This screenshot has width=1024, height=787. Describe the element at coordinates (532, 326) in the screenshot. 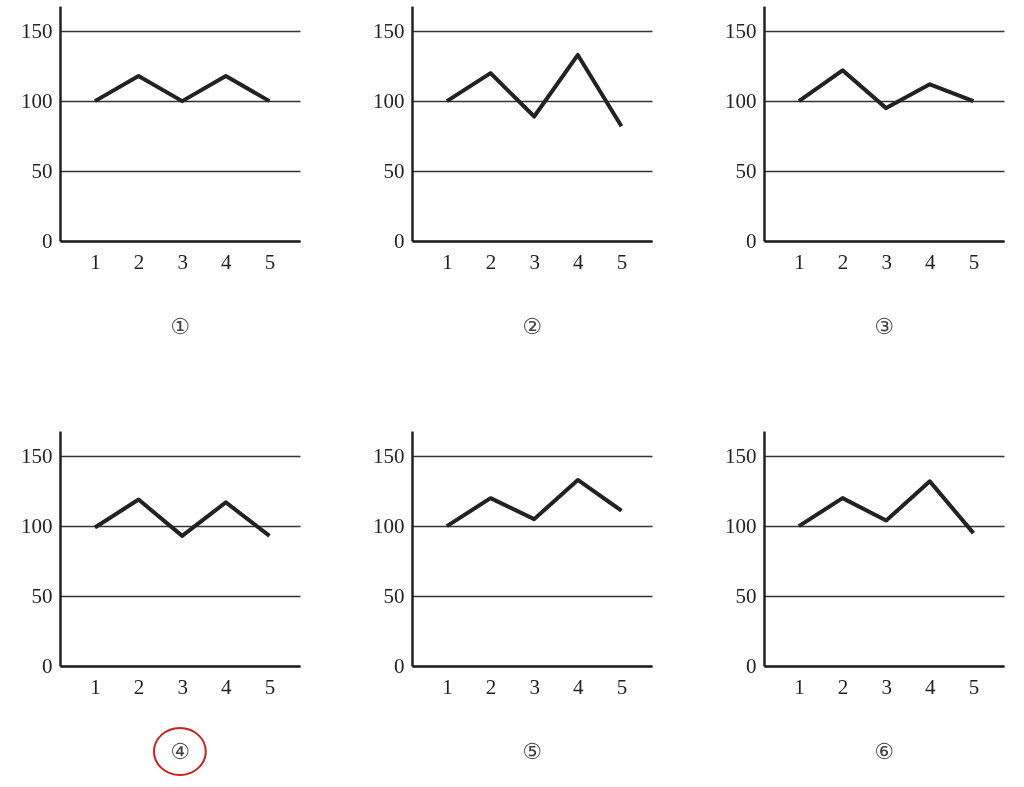

I see `text: ②` at that location.